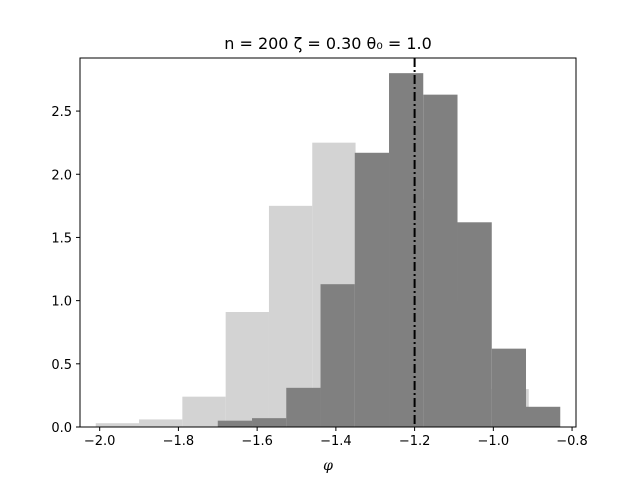  Describe the element at coordinates (100, 441) in the screenshot. I see `x-tick-label: −2.0` at that location.